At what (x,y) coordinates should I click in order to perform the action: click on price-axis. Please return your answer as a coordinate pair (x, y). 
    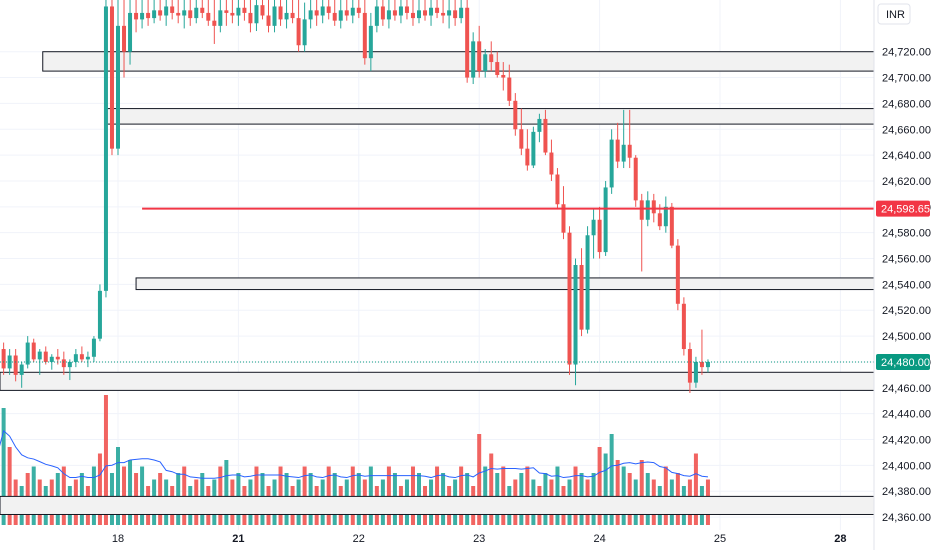
    Looking at the image, I should click on (903, 275).